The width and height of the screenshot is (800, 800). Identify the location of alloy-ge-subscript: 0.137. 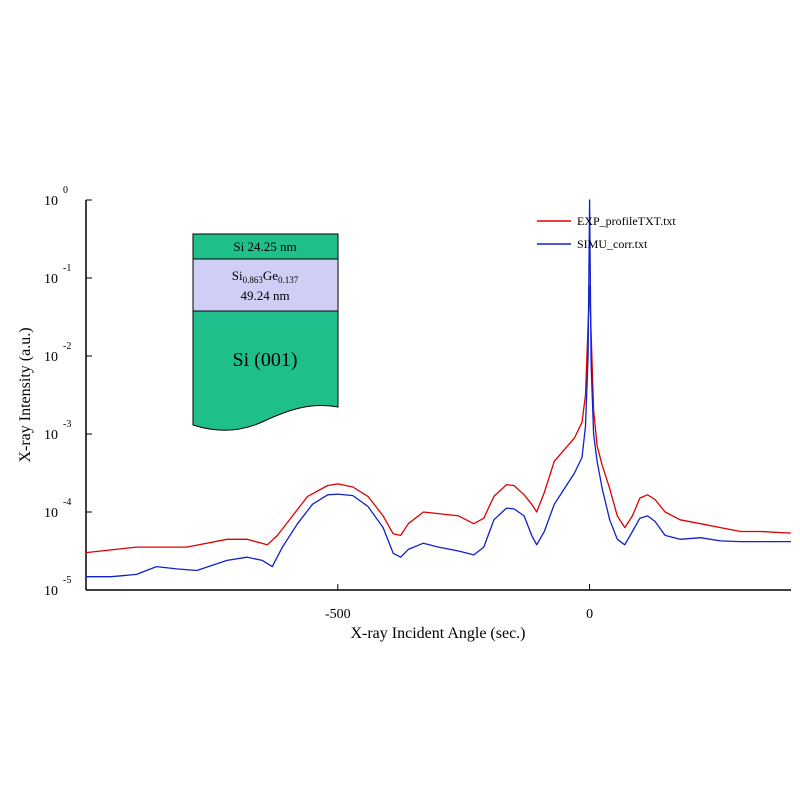
(288, 280).